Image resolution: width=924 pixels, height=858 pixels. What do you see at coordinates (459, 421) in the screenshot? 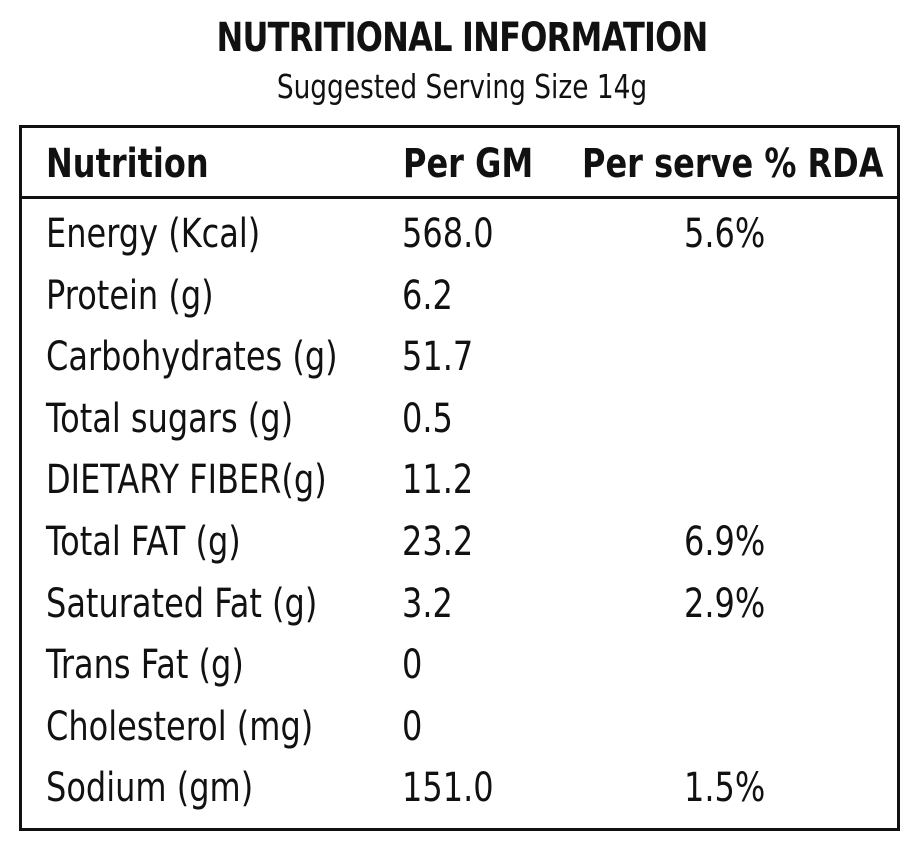
I see `table-row: Total sugars (g) 0.5` at bounding box center [459, 421].